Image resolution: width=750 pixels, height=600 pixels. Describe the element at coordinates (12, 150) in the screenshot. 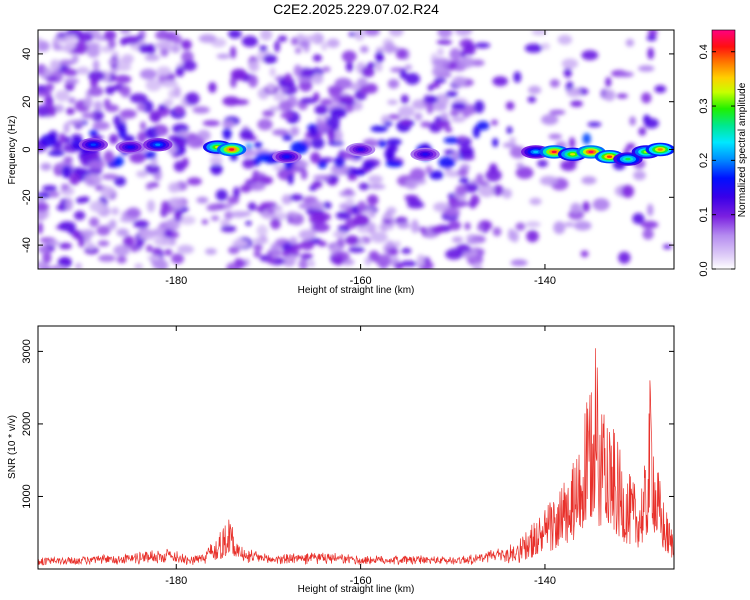

I see `spectrogram-ylabel: Frequency (Hz)` at that location.